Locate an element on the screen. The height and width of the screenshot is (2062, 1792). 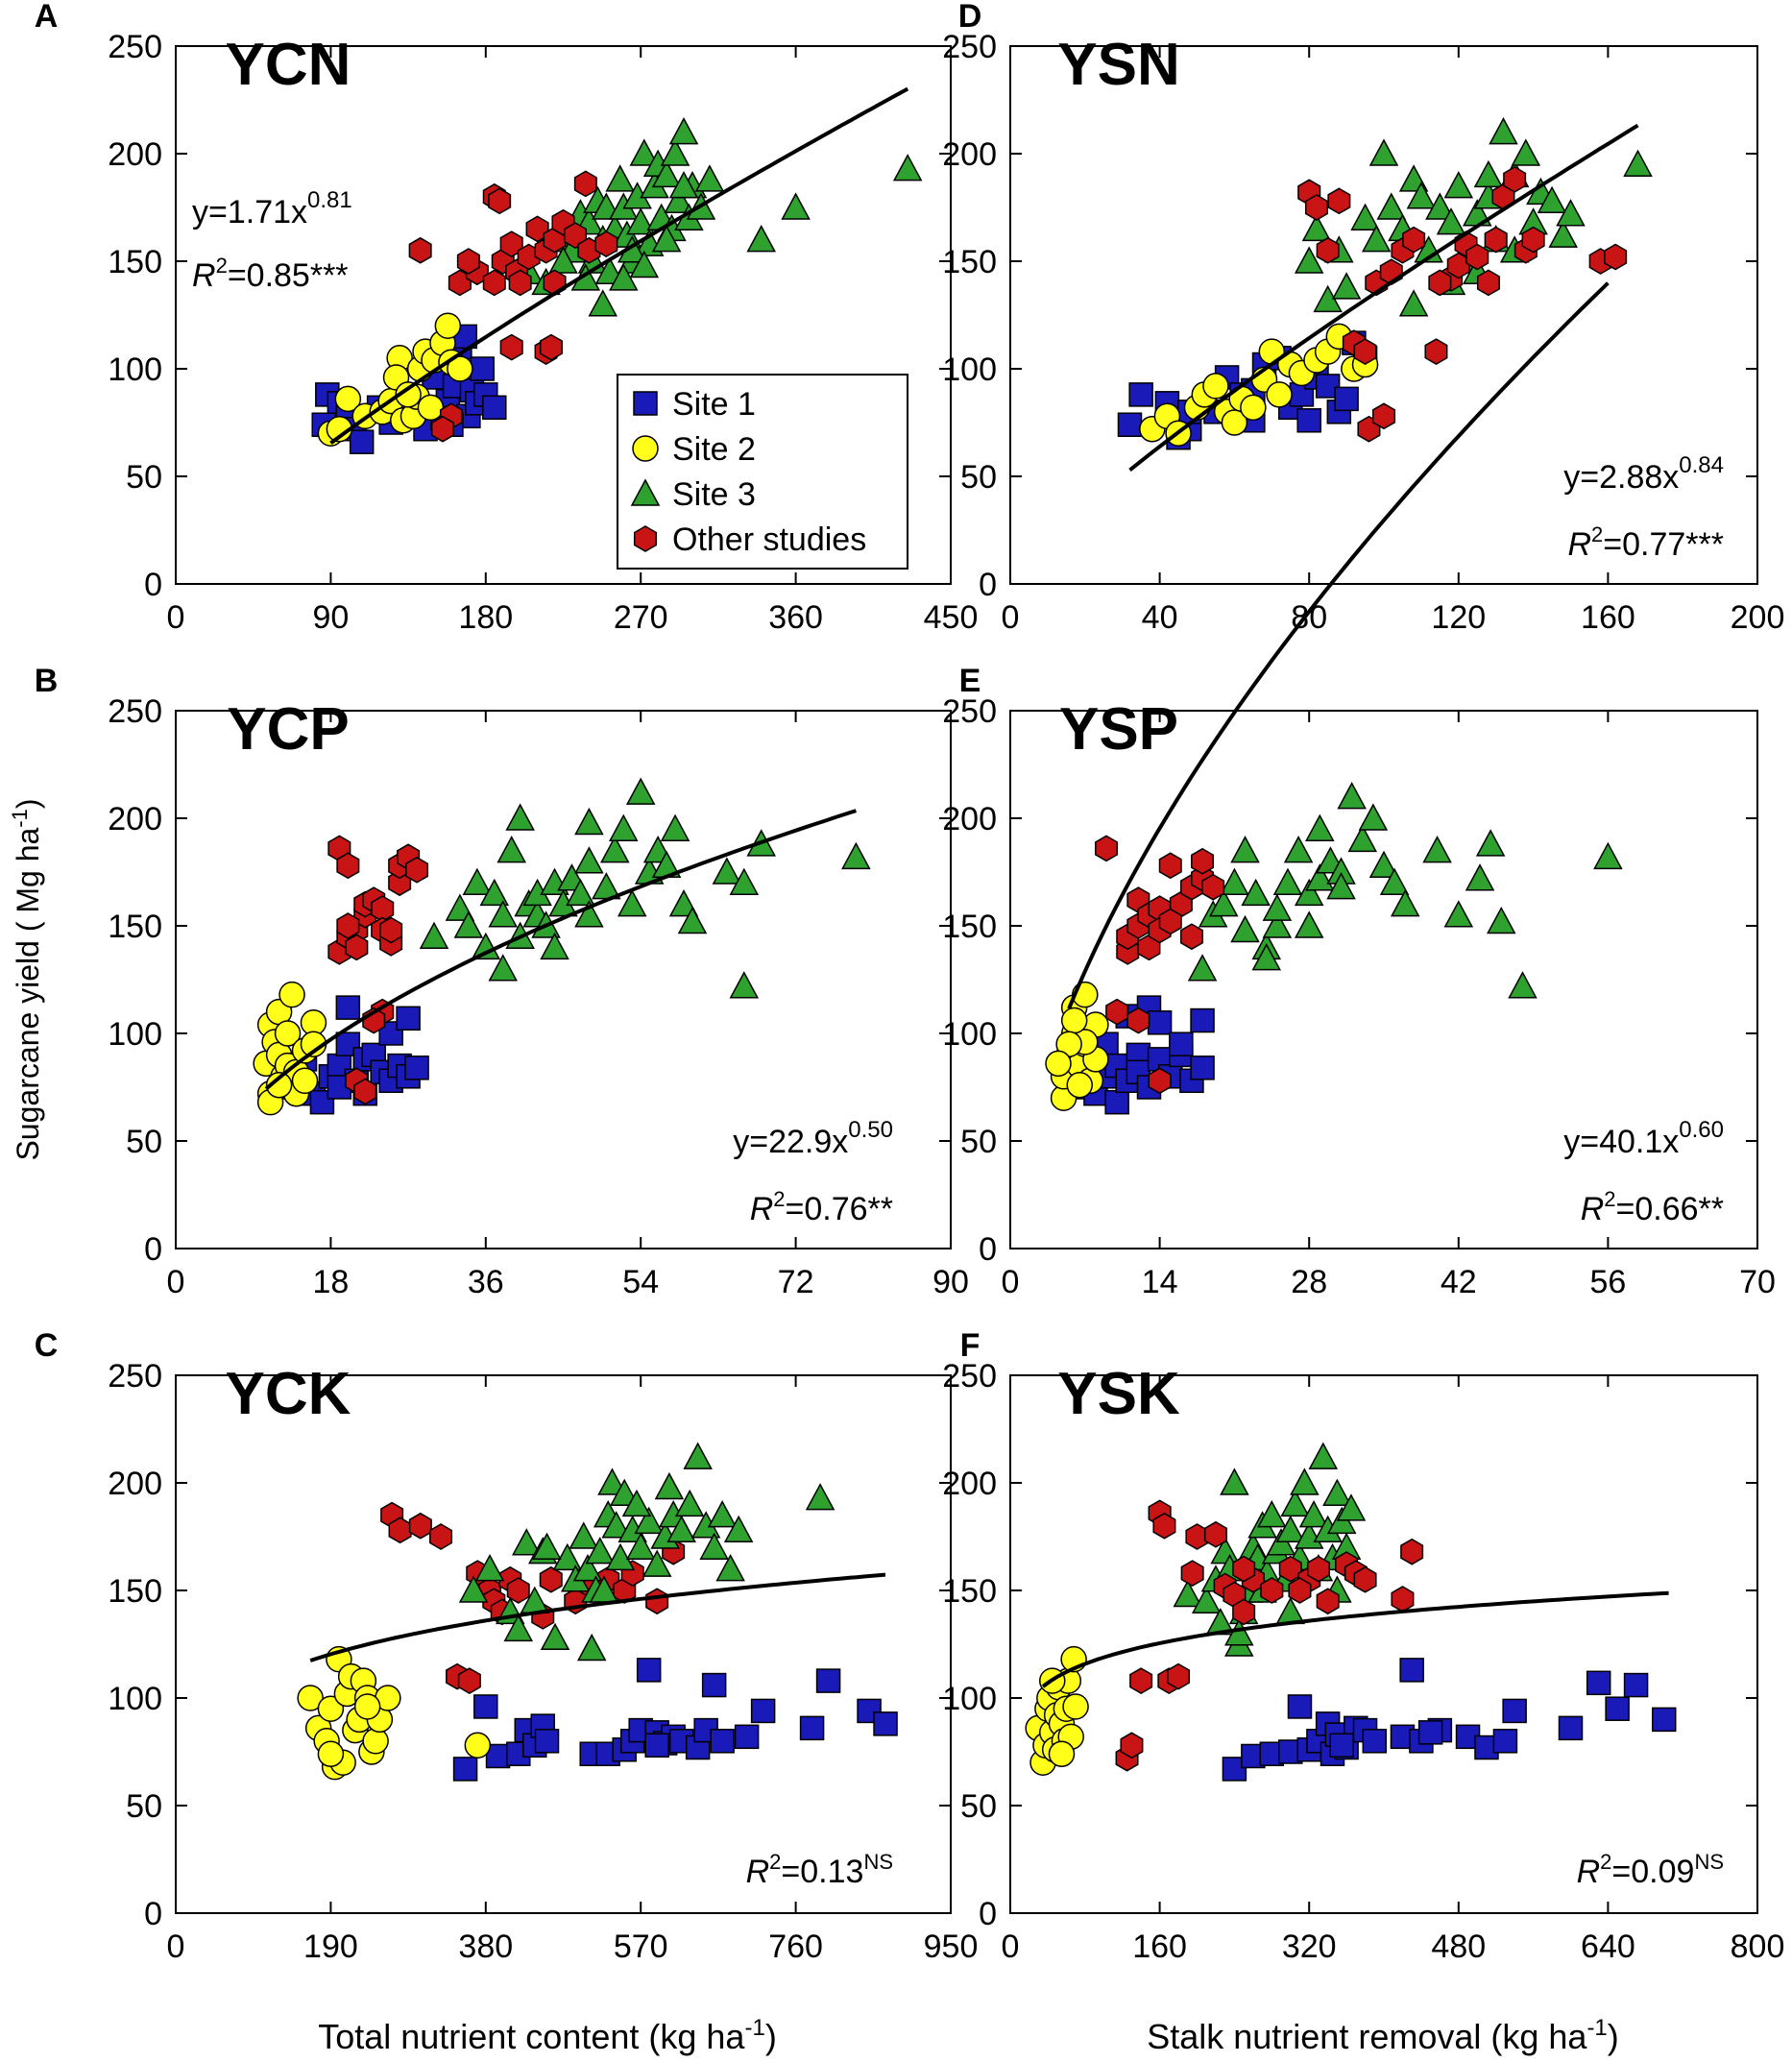
r-squared-value: =0.13 is located at coordinates (822, 1872).